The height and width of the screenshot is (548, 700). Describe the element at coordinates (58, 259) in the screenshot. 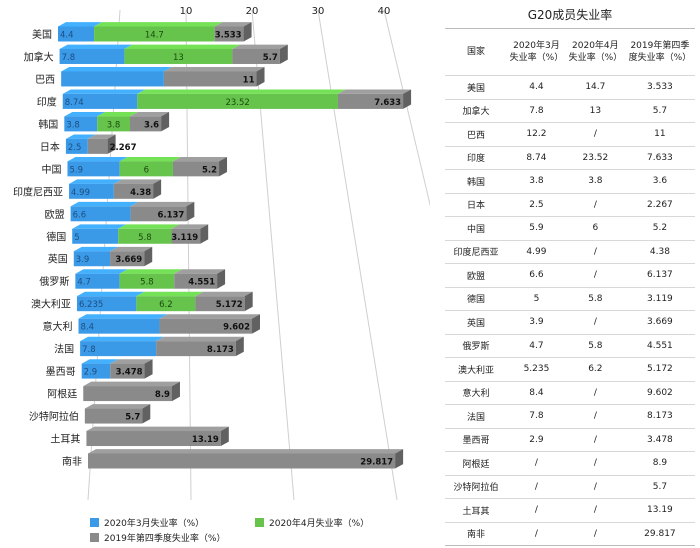

I see `category-label: 英国` at that location.